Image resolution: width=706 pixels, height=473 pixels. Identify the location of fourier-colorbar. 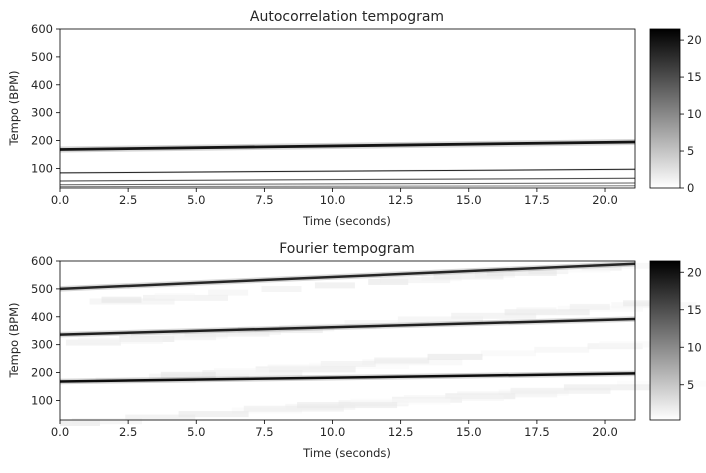
(665, 340).